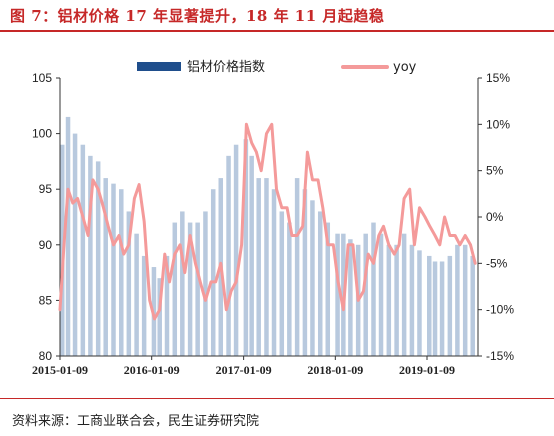 Image resolution: width=554 pixels, height=436 pixels. Describe the element at coordinates (277, 67) in the screenshot. I see `legend-layer: 铝材价格指数 yoy` at that location.